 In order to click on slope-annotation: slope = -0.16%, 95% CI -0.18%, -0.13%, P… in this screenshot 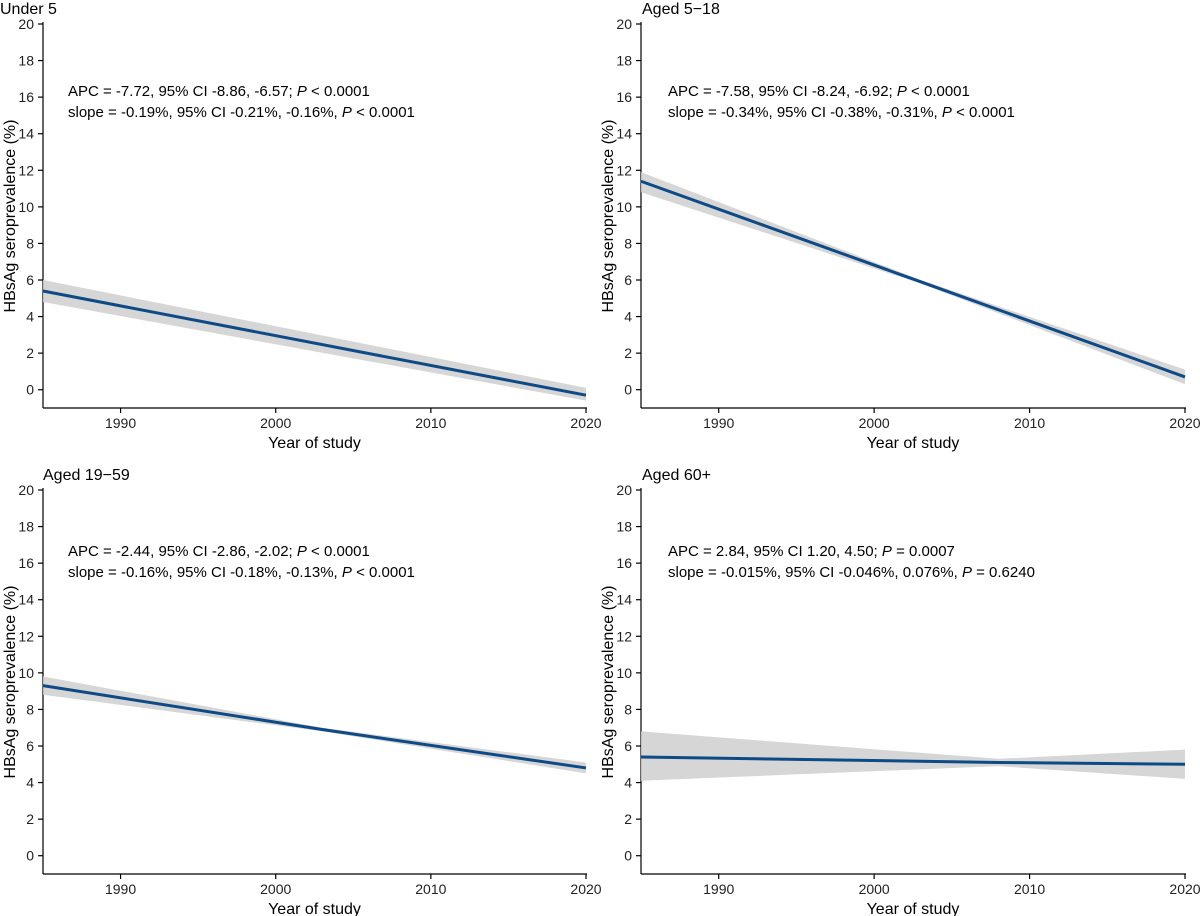, I will do `click(241, 572)`.